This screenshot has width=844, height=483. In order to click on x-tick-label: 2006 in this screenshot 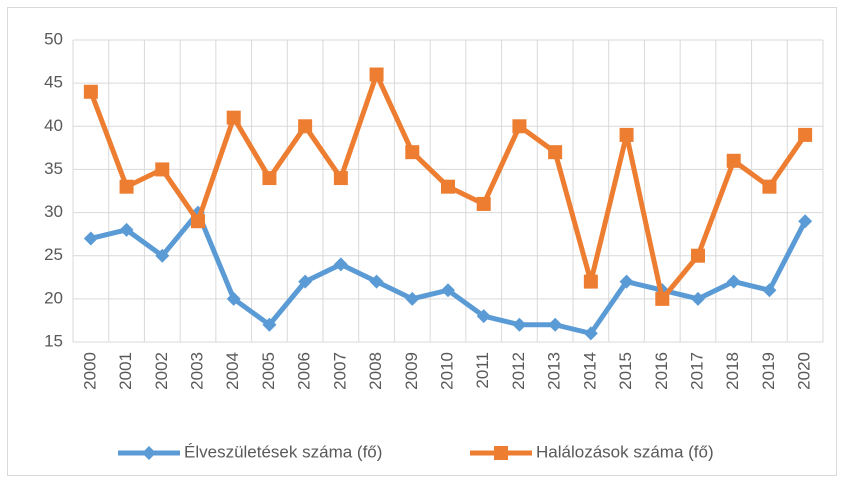, I will do `click(304, 371)`.